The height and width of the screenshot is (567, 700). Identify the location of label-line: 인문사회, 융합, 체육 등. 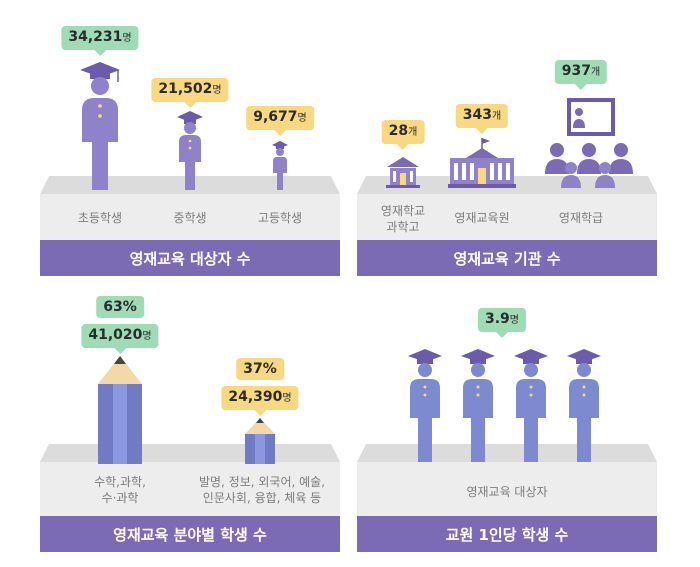
(262, 498).